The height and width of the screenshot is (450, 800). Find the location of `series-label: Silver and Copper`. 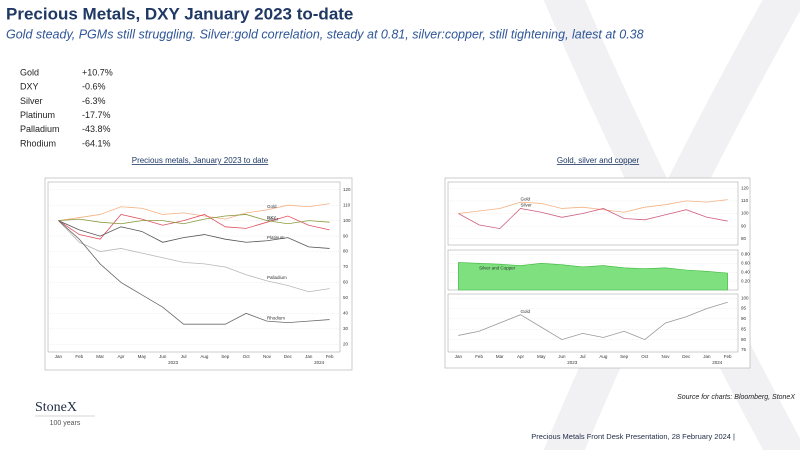

series-label: Silver and Copper is located at coordinates (497, 268).